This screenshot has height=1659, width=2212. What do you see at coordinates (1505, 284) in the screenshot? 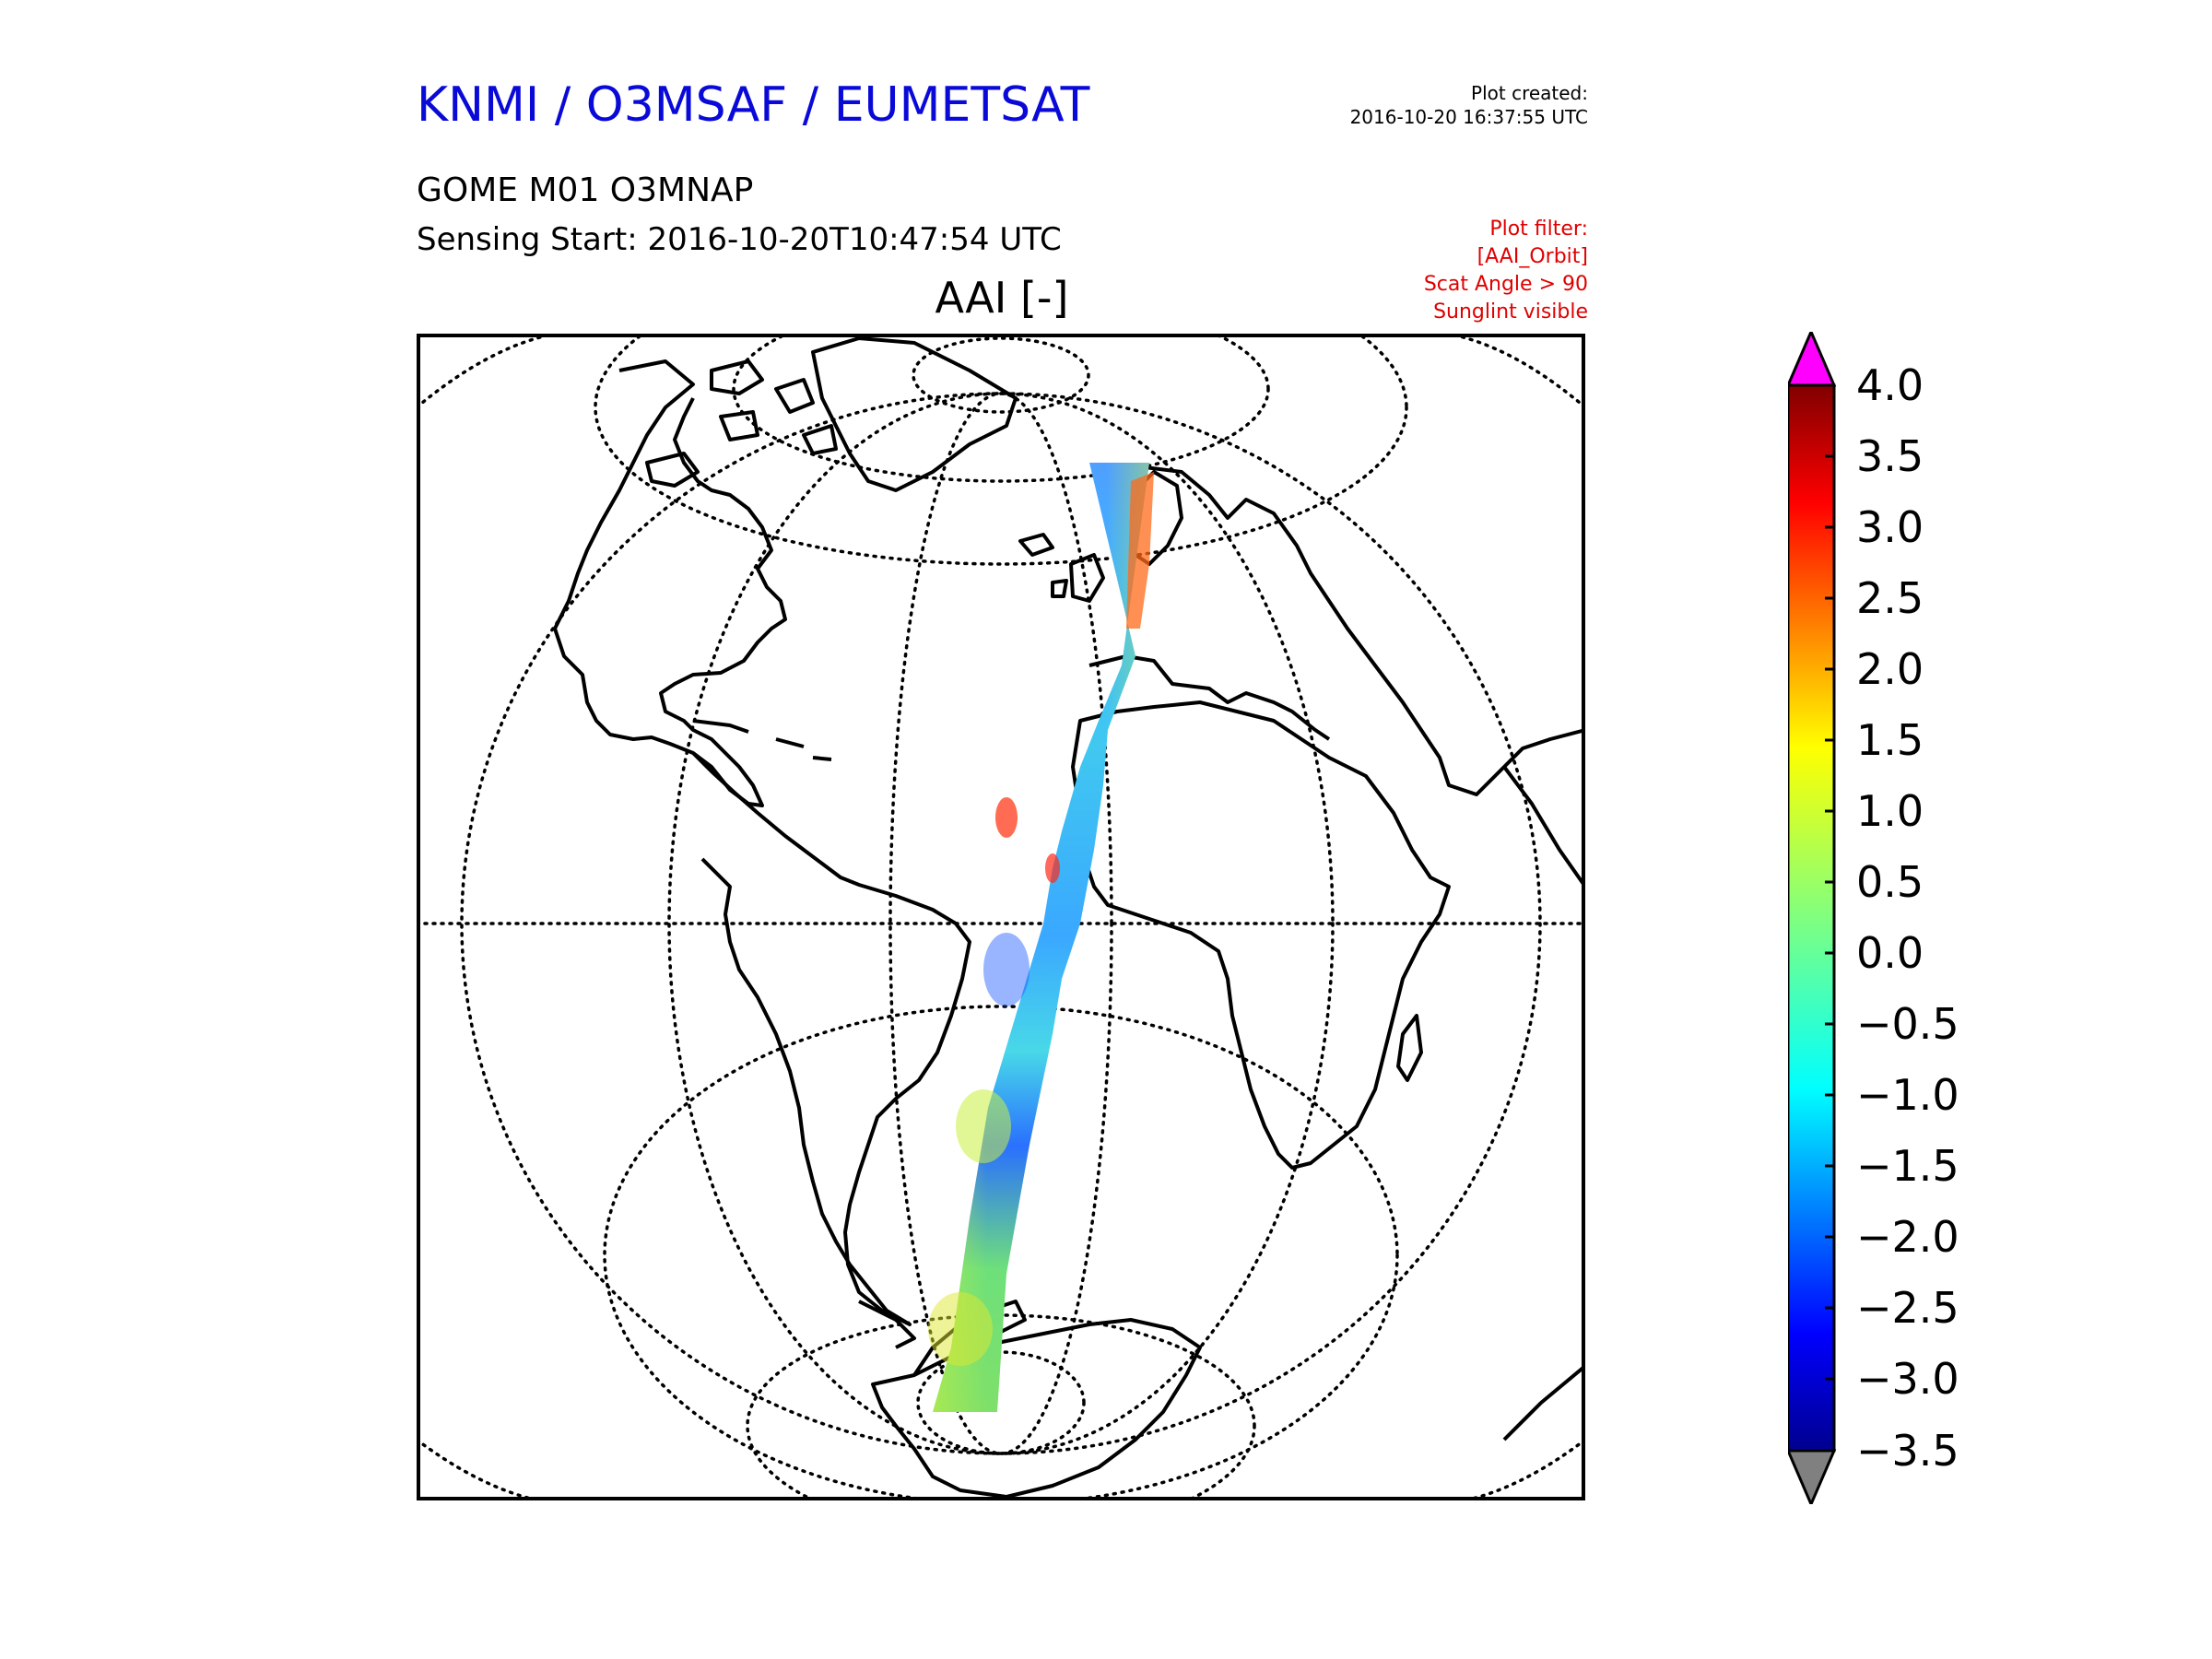
I see `filter-line: Scat Angle > 90` at bounding box center [1505, 284].